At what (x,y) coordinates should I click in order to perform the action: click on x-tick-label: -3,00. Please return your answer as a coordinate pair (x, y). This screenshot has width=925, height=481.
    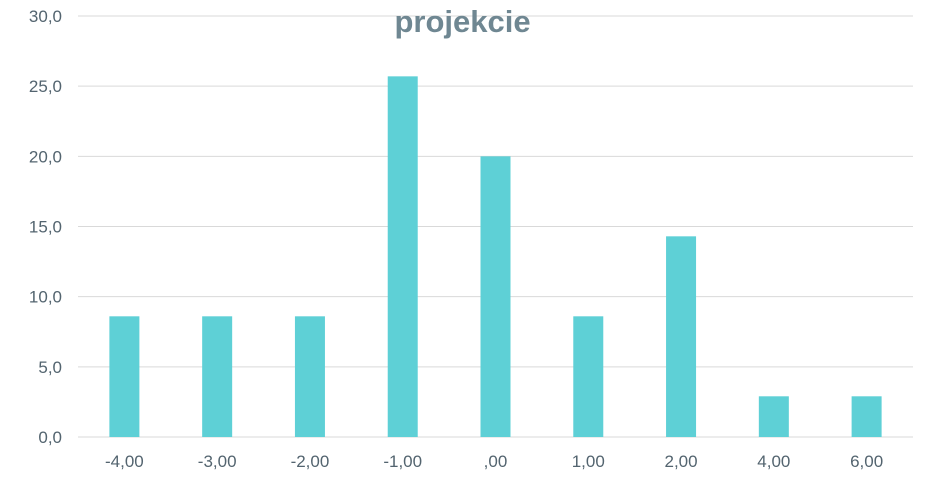
    Looking at the image, I should click on (217, 461).